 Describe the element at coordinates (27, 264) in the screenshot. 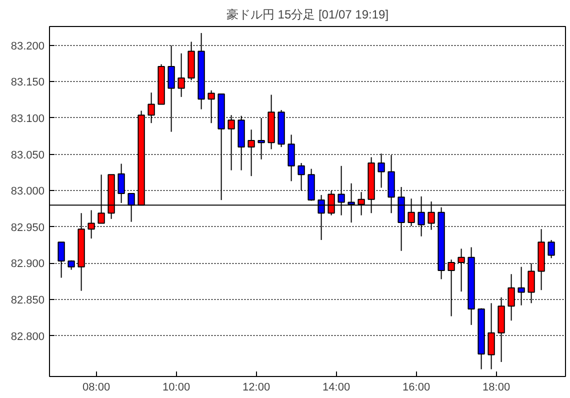

I see `y-tick-label: 82.900` at that location.